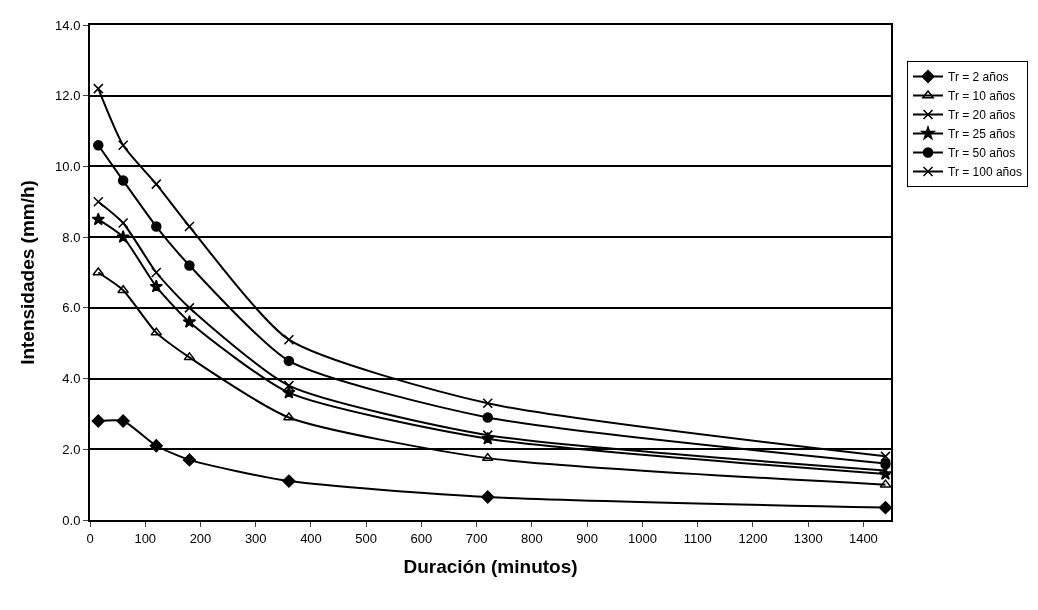 The height and width of the screenshot is (610, 1038). Describe the element at coordinates (587, 538) in the screenshot. I see `x-tick-label: 900` at that location.